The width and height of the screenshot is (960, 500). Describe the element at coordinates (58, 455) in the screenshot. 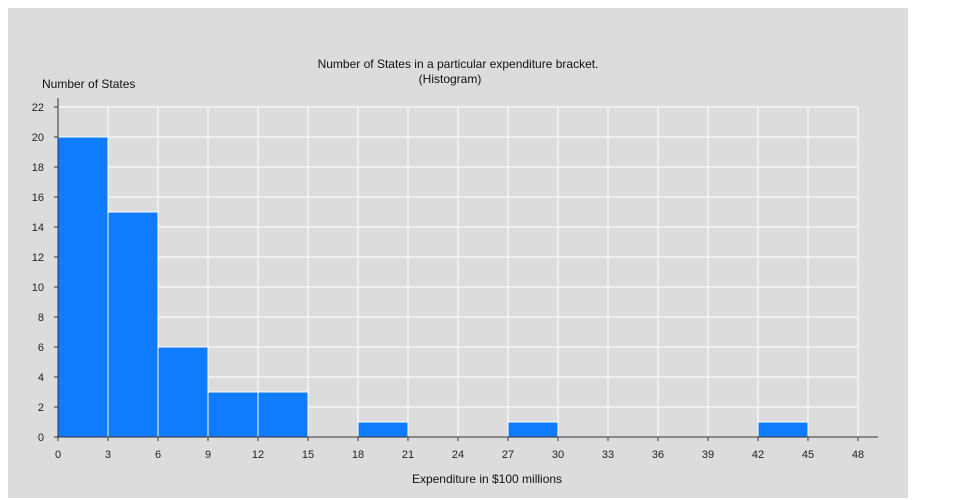

I see `x-tick-label: 0` at that location.